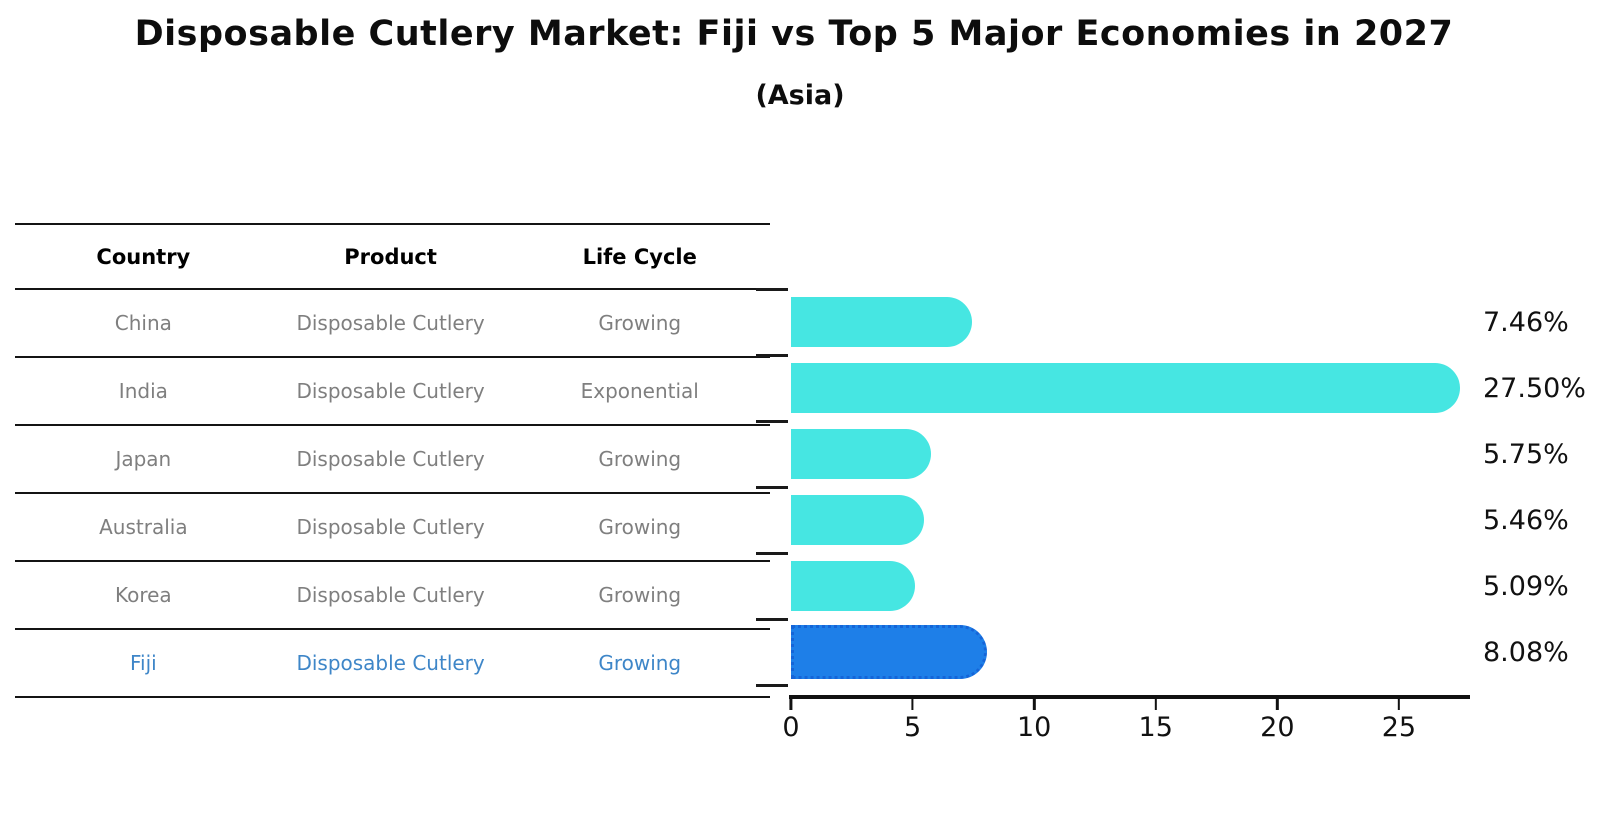  What do you see at coordinates (857, 520) in the screenshot?
I see `bar-australia` at bounding box center [857, 520].